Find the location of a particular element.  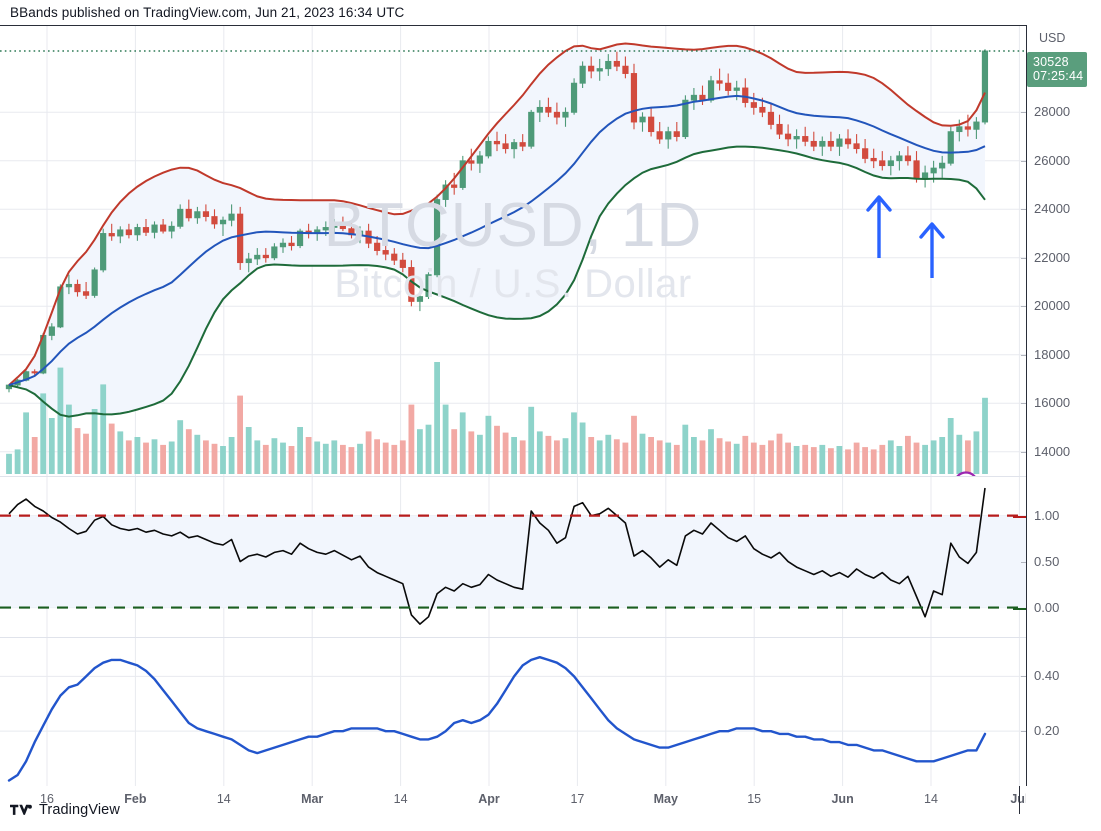

current-price-badge: 30528 07:25:44 is located at coordinates (1057, 69).